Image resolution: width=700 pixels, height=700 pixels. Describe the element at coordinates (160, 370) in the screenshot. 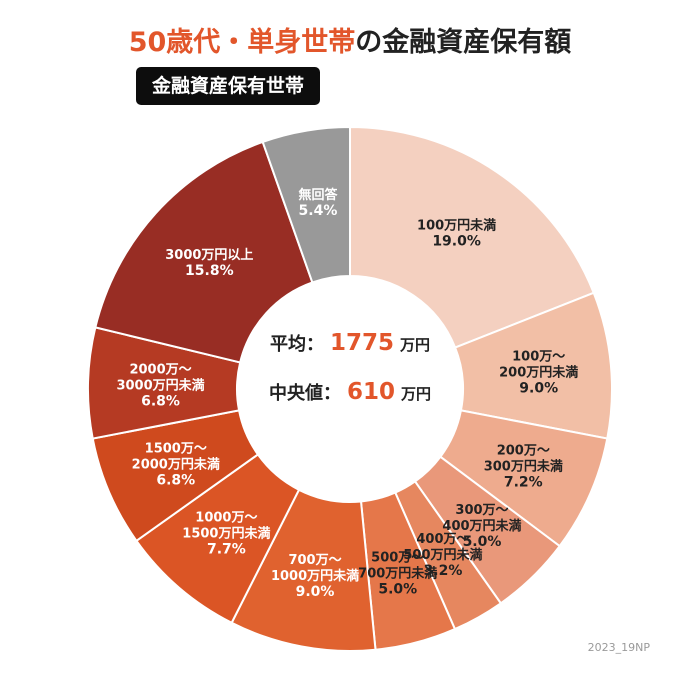

I see `slice-label-line: 2000万〜` at that location.